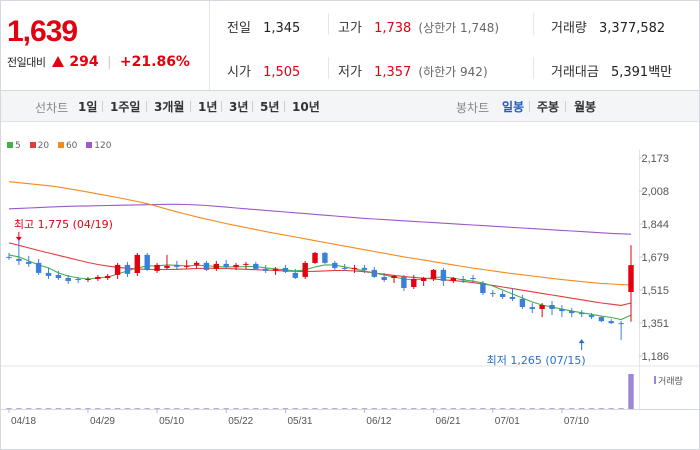 Image resolution: width=700 pixels, height=450 pixels. I want to click on period-3y-button: 3년, so click(239, 107).